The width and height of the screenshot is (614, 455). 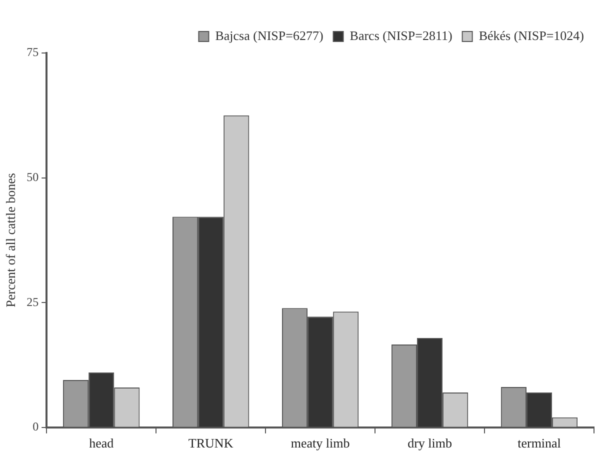 I want to click on x-tick-label: head, so click(x=101, y=443).